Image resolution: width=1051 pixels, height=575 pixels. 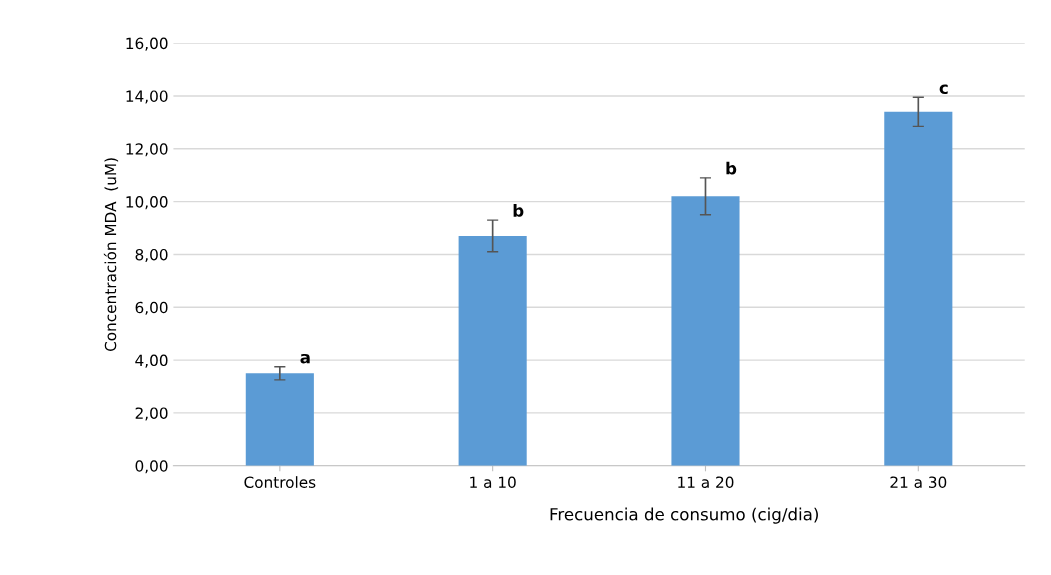 What do you see at coordinates (305, 358) in the screenshot?
I see `annotation: a` at bounding box center [305, 358].